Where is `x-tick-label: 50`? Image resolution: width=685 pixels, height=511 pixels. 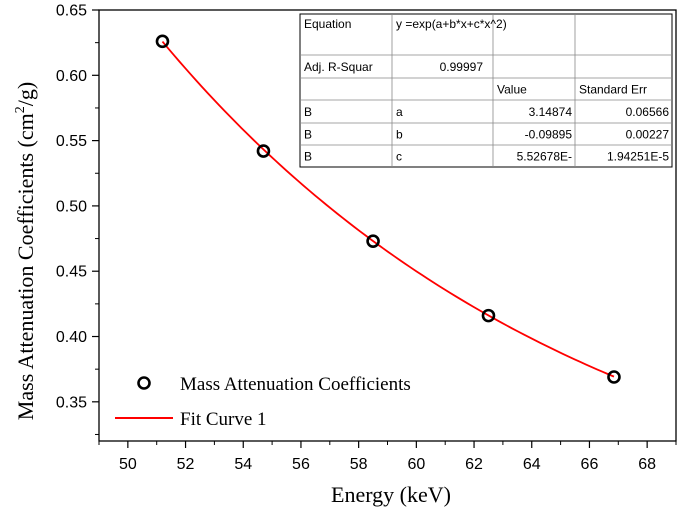 x-tick-label: 50 is located at coordinates (128, 464).